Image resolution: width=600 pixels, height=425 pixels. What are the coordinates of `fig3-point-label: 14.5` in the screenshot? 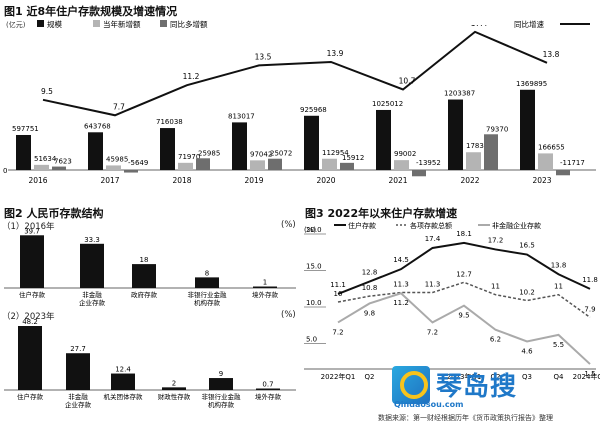 It's located at (401, 260).